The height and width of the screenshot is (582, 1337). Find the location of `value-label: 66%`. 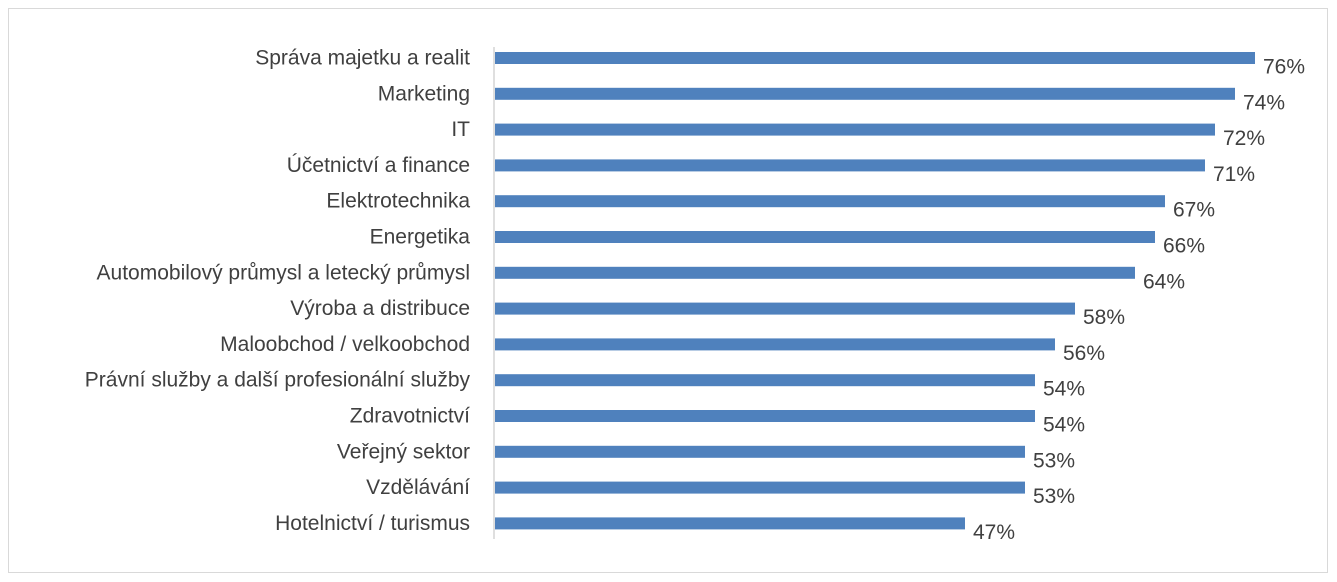

value-label: 66% is located at coordinates (1184, 246).